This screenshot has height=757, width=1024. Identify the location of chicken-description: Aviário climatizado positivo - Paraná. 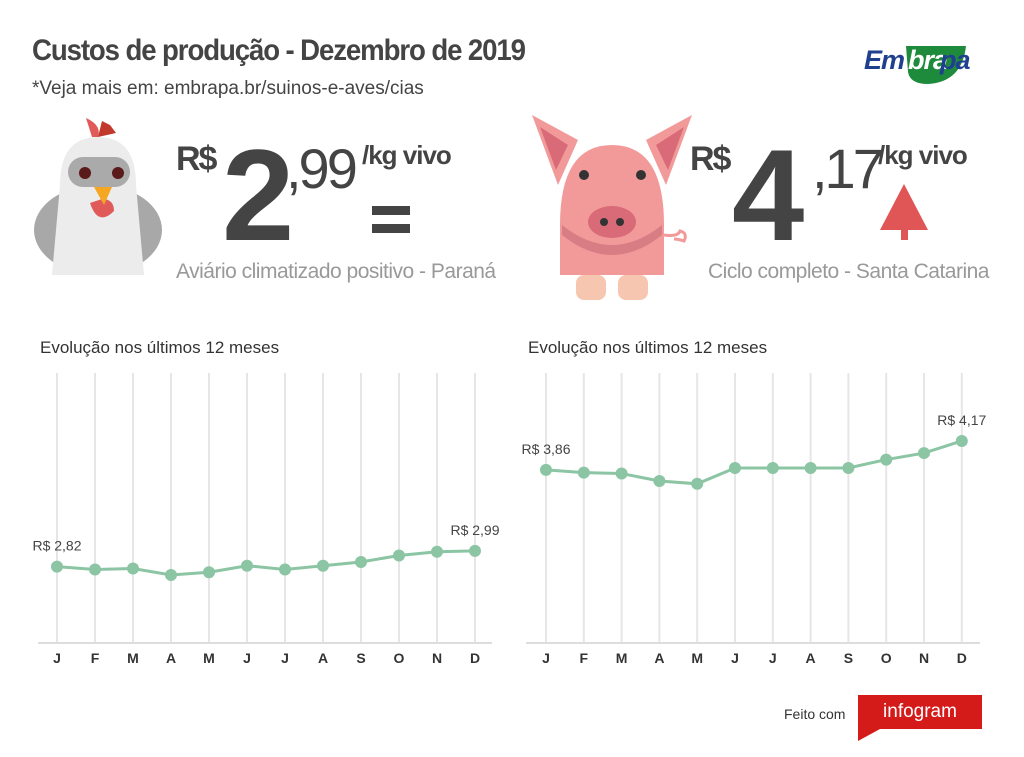
(336, 271).